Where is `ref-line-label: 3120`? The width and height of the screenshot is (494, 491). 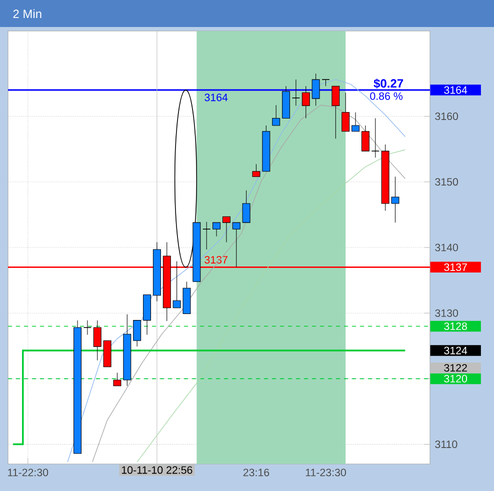
ref-line-label: 3120 is located at coordinates (456, 378).